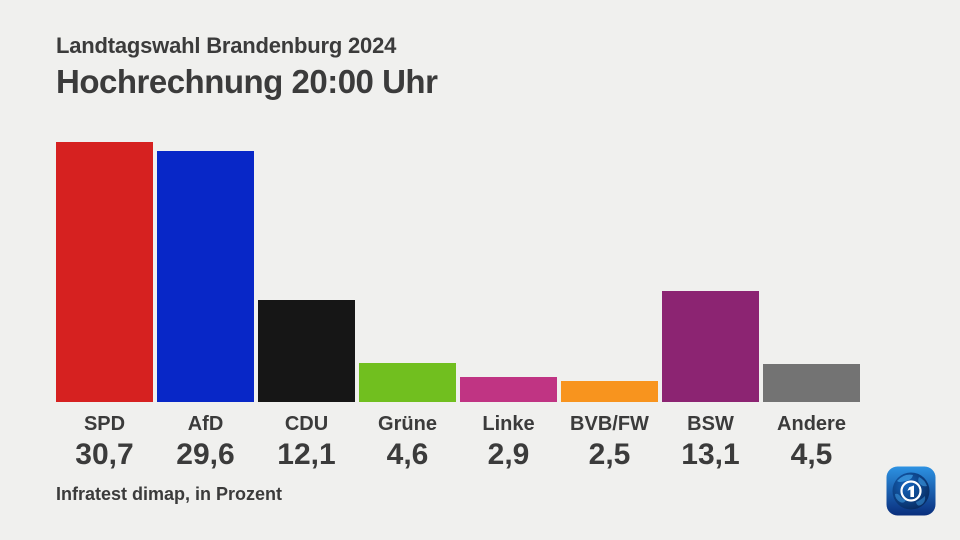 The image size is (960, 540). I want to click on chart-column-afd: AfD 29,6, so click(205, 307).